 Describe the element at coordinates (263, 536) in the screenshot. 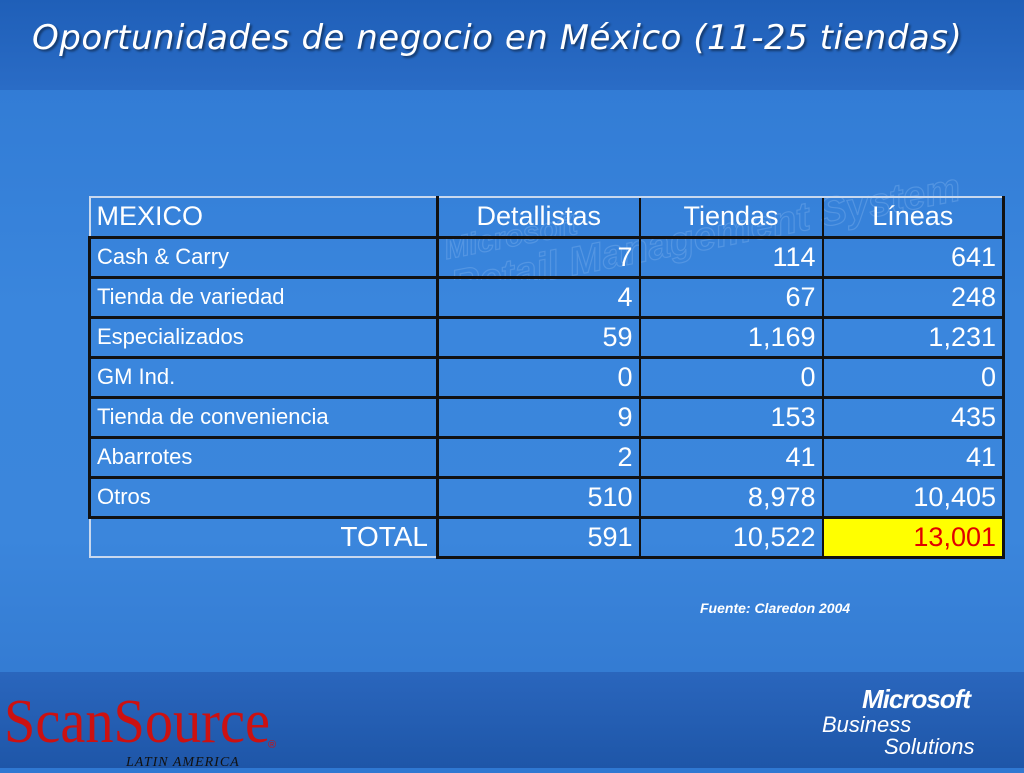

I see `total-label: TOTAL` at that location.